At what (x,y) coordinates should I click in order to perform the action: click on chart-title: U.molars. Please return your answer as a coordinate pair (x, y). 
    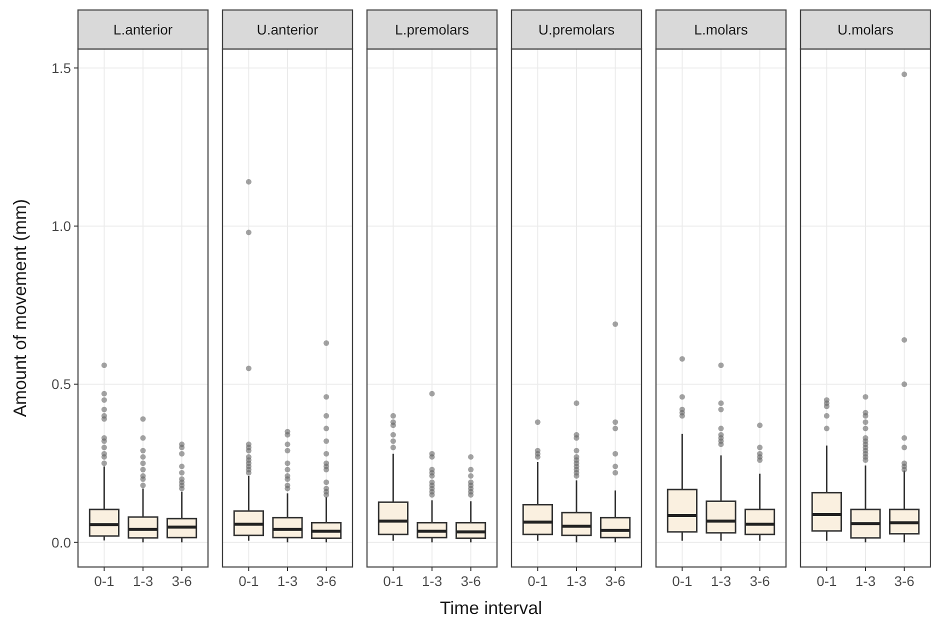
    Looking at the image, I should click on (865, 30).